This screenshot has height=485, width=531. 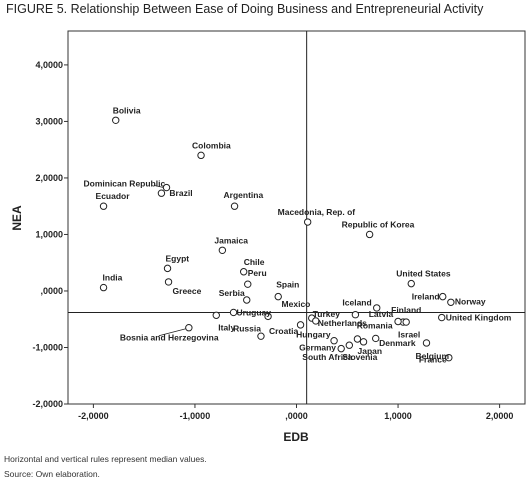 I want to click on point-label: Finland, so click(x=406, y=310).